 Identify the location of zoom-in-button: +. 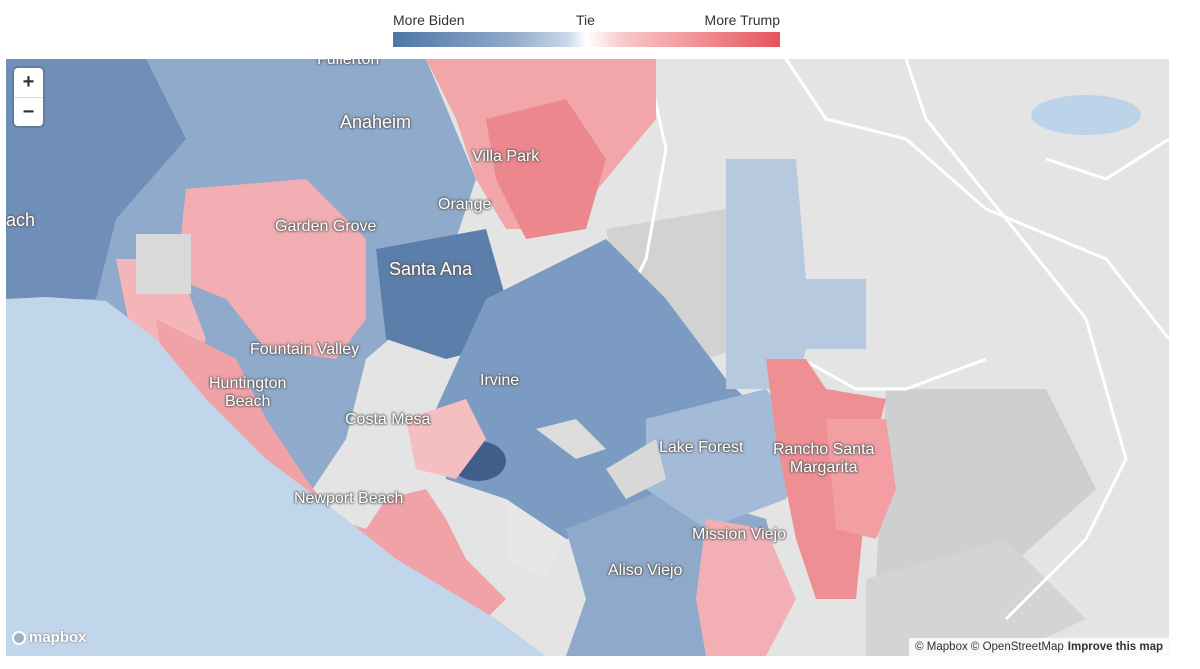
(28, 83).